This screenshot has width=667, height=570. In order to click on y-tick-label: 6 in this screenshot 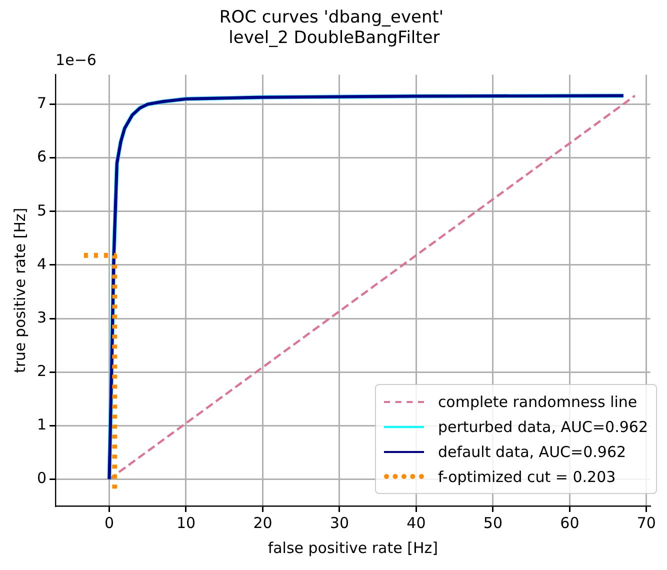, I will do `click(41, 157)`.